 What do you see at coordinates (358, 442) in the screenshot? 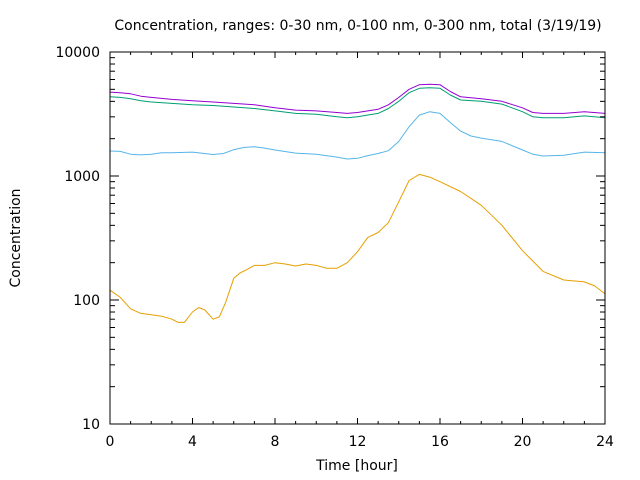
I see `x-tick-label: 12` at bounding box center [358, 442].